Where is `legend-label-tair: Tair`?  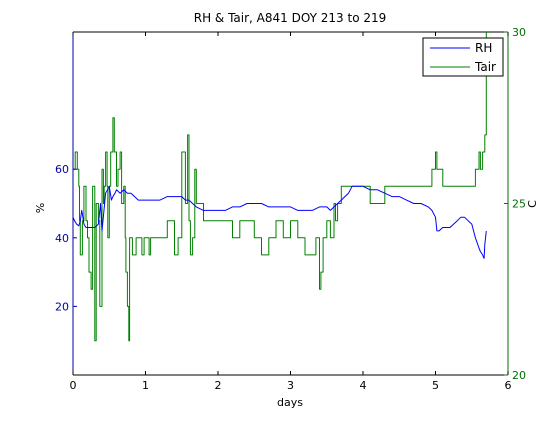
legend-label-tair: Tair is located at coordinates (485, 67).